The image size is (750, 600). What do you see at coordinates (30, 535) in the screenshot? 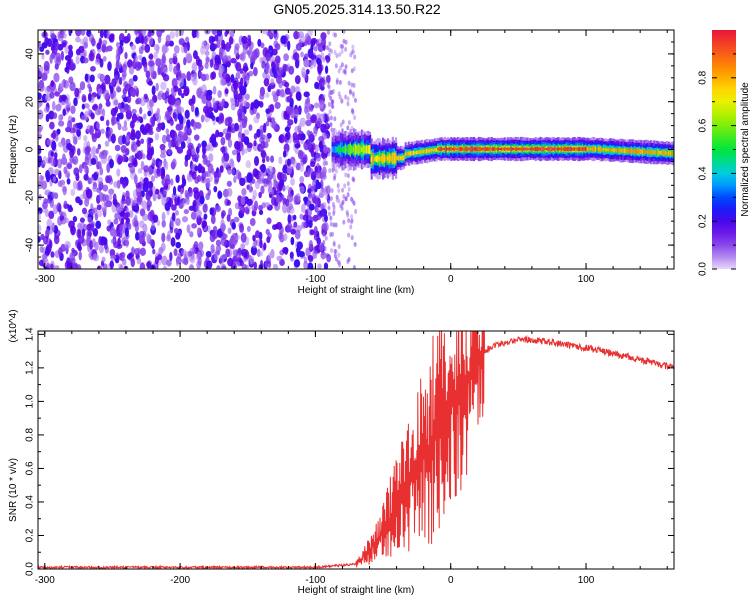
I see `y-tick-label: 0.2` at bounding box center [30, 535].